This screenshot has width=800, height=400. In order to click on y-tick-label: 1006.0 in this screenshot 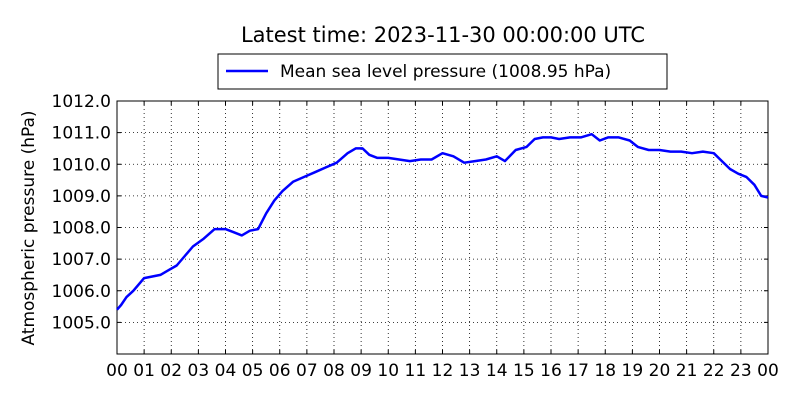, I will do `click(81, 292)`.